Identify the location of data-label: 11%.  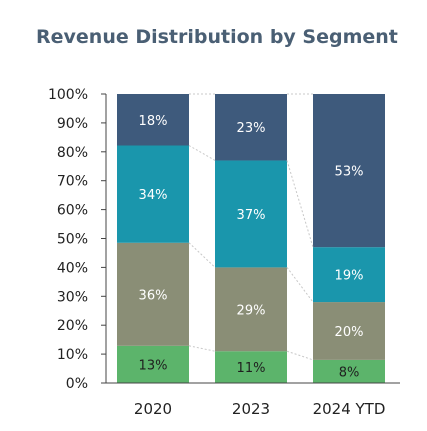
(251, 368).